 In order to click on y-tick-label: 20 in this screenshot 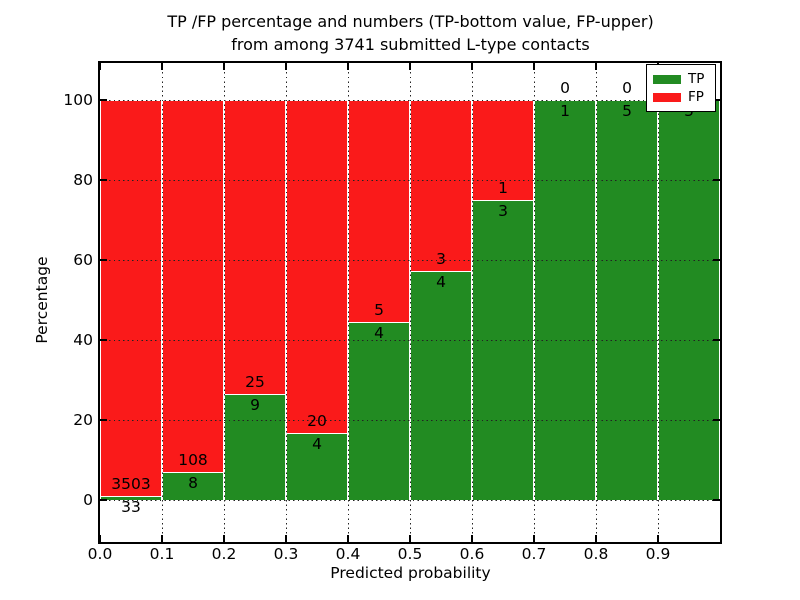, I will do `click(83, 420)`.